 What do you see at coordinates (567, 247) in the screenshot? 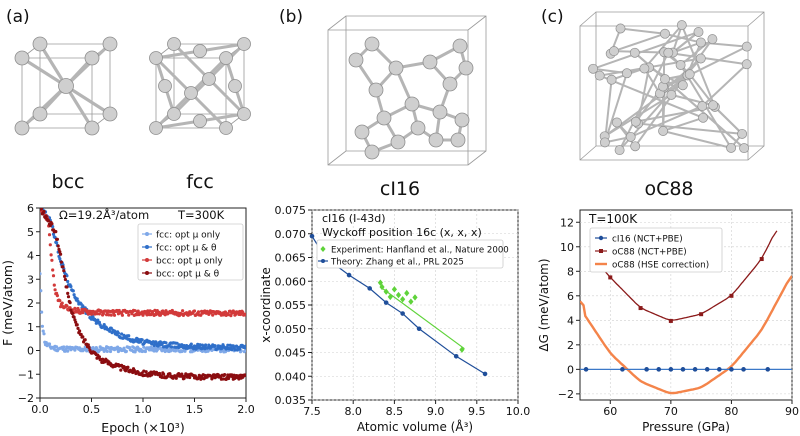
I see `y-tick-label: 10` at bounding box center [567, 247].